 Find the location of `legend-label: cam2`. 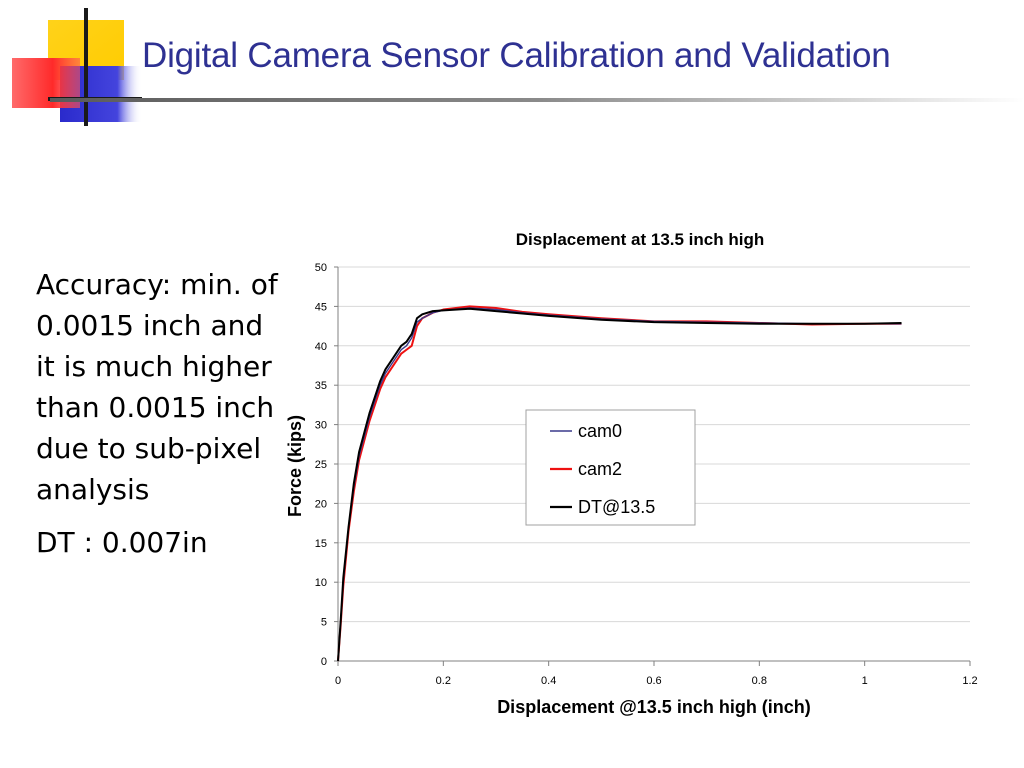

legend-label: cam2 is located at coordinates (600, 469).